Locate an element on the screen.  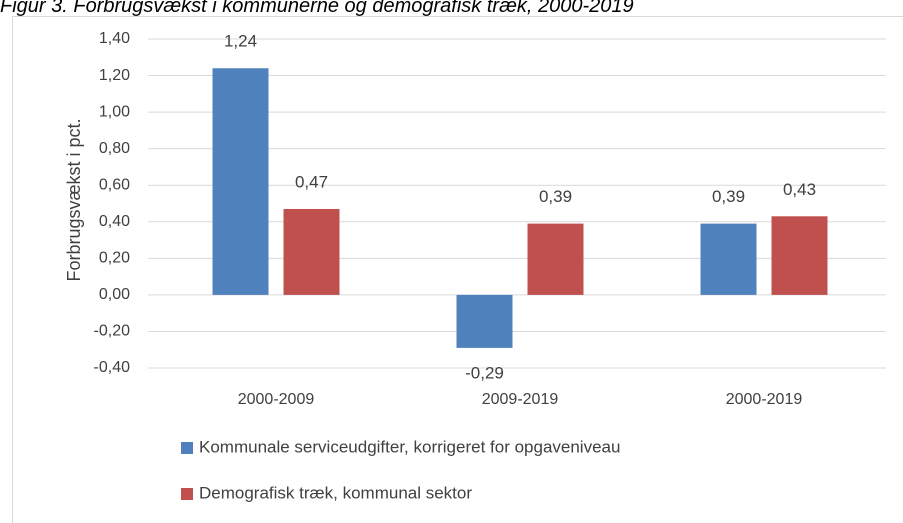
y-tick-label: 1,40 is located at coordinates (114, 38).